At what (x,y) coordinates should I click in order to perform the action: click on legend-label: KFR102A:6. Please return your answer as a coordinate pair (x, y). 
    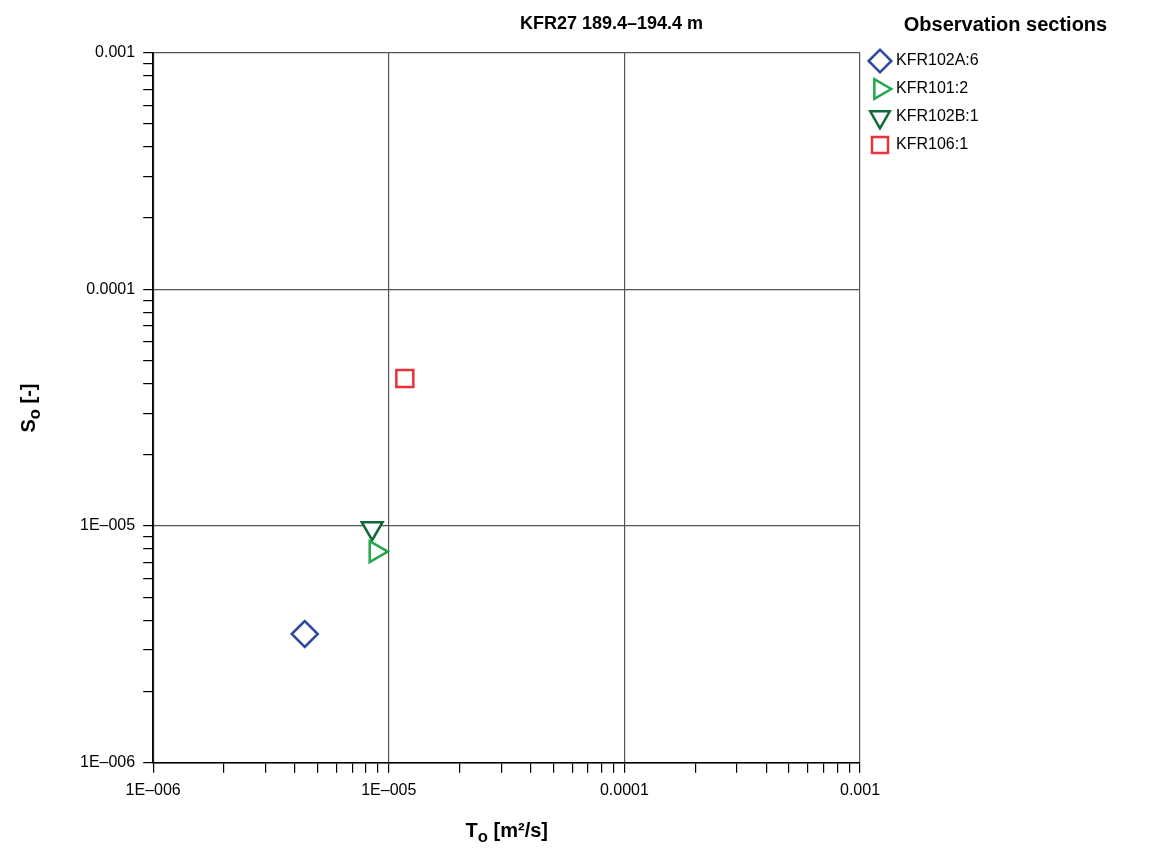
    Looking at the image, I should click on (937, 60).